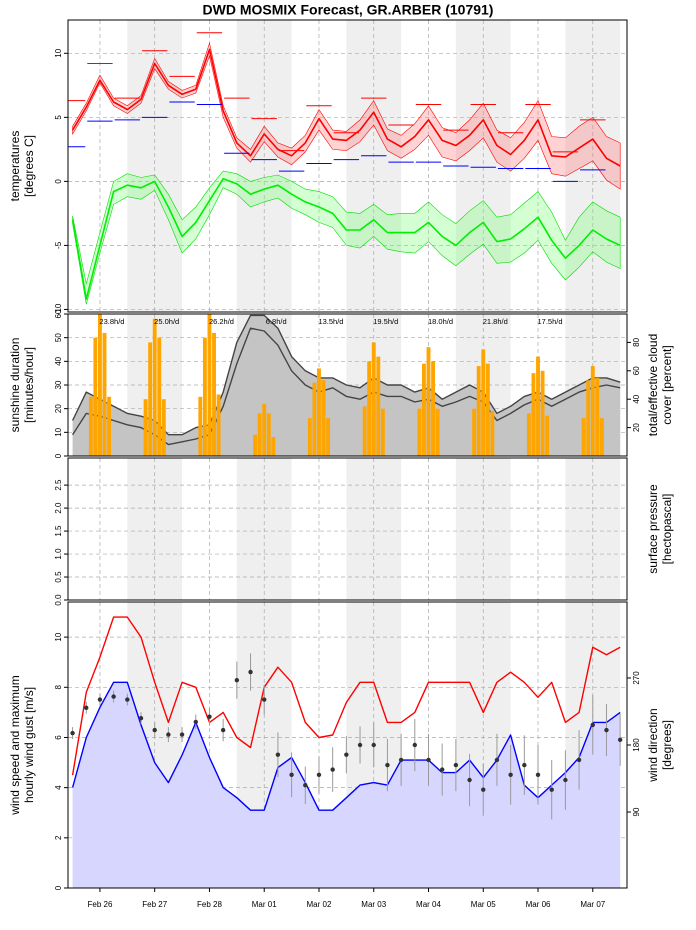 This screenshot has width=696, height=930. Describe the element at coordinates (667, 529) in the screenshot. I see `y2-axis-label: [hectopascal]` at that location.